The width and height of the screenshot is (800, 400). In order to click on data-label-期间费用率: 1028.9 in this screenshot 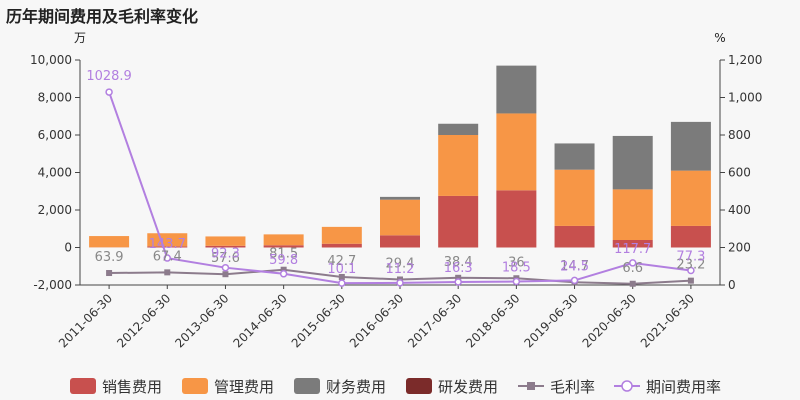, I will do `click(109, 76)`.